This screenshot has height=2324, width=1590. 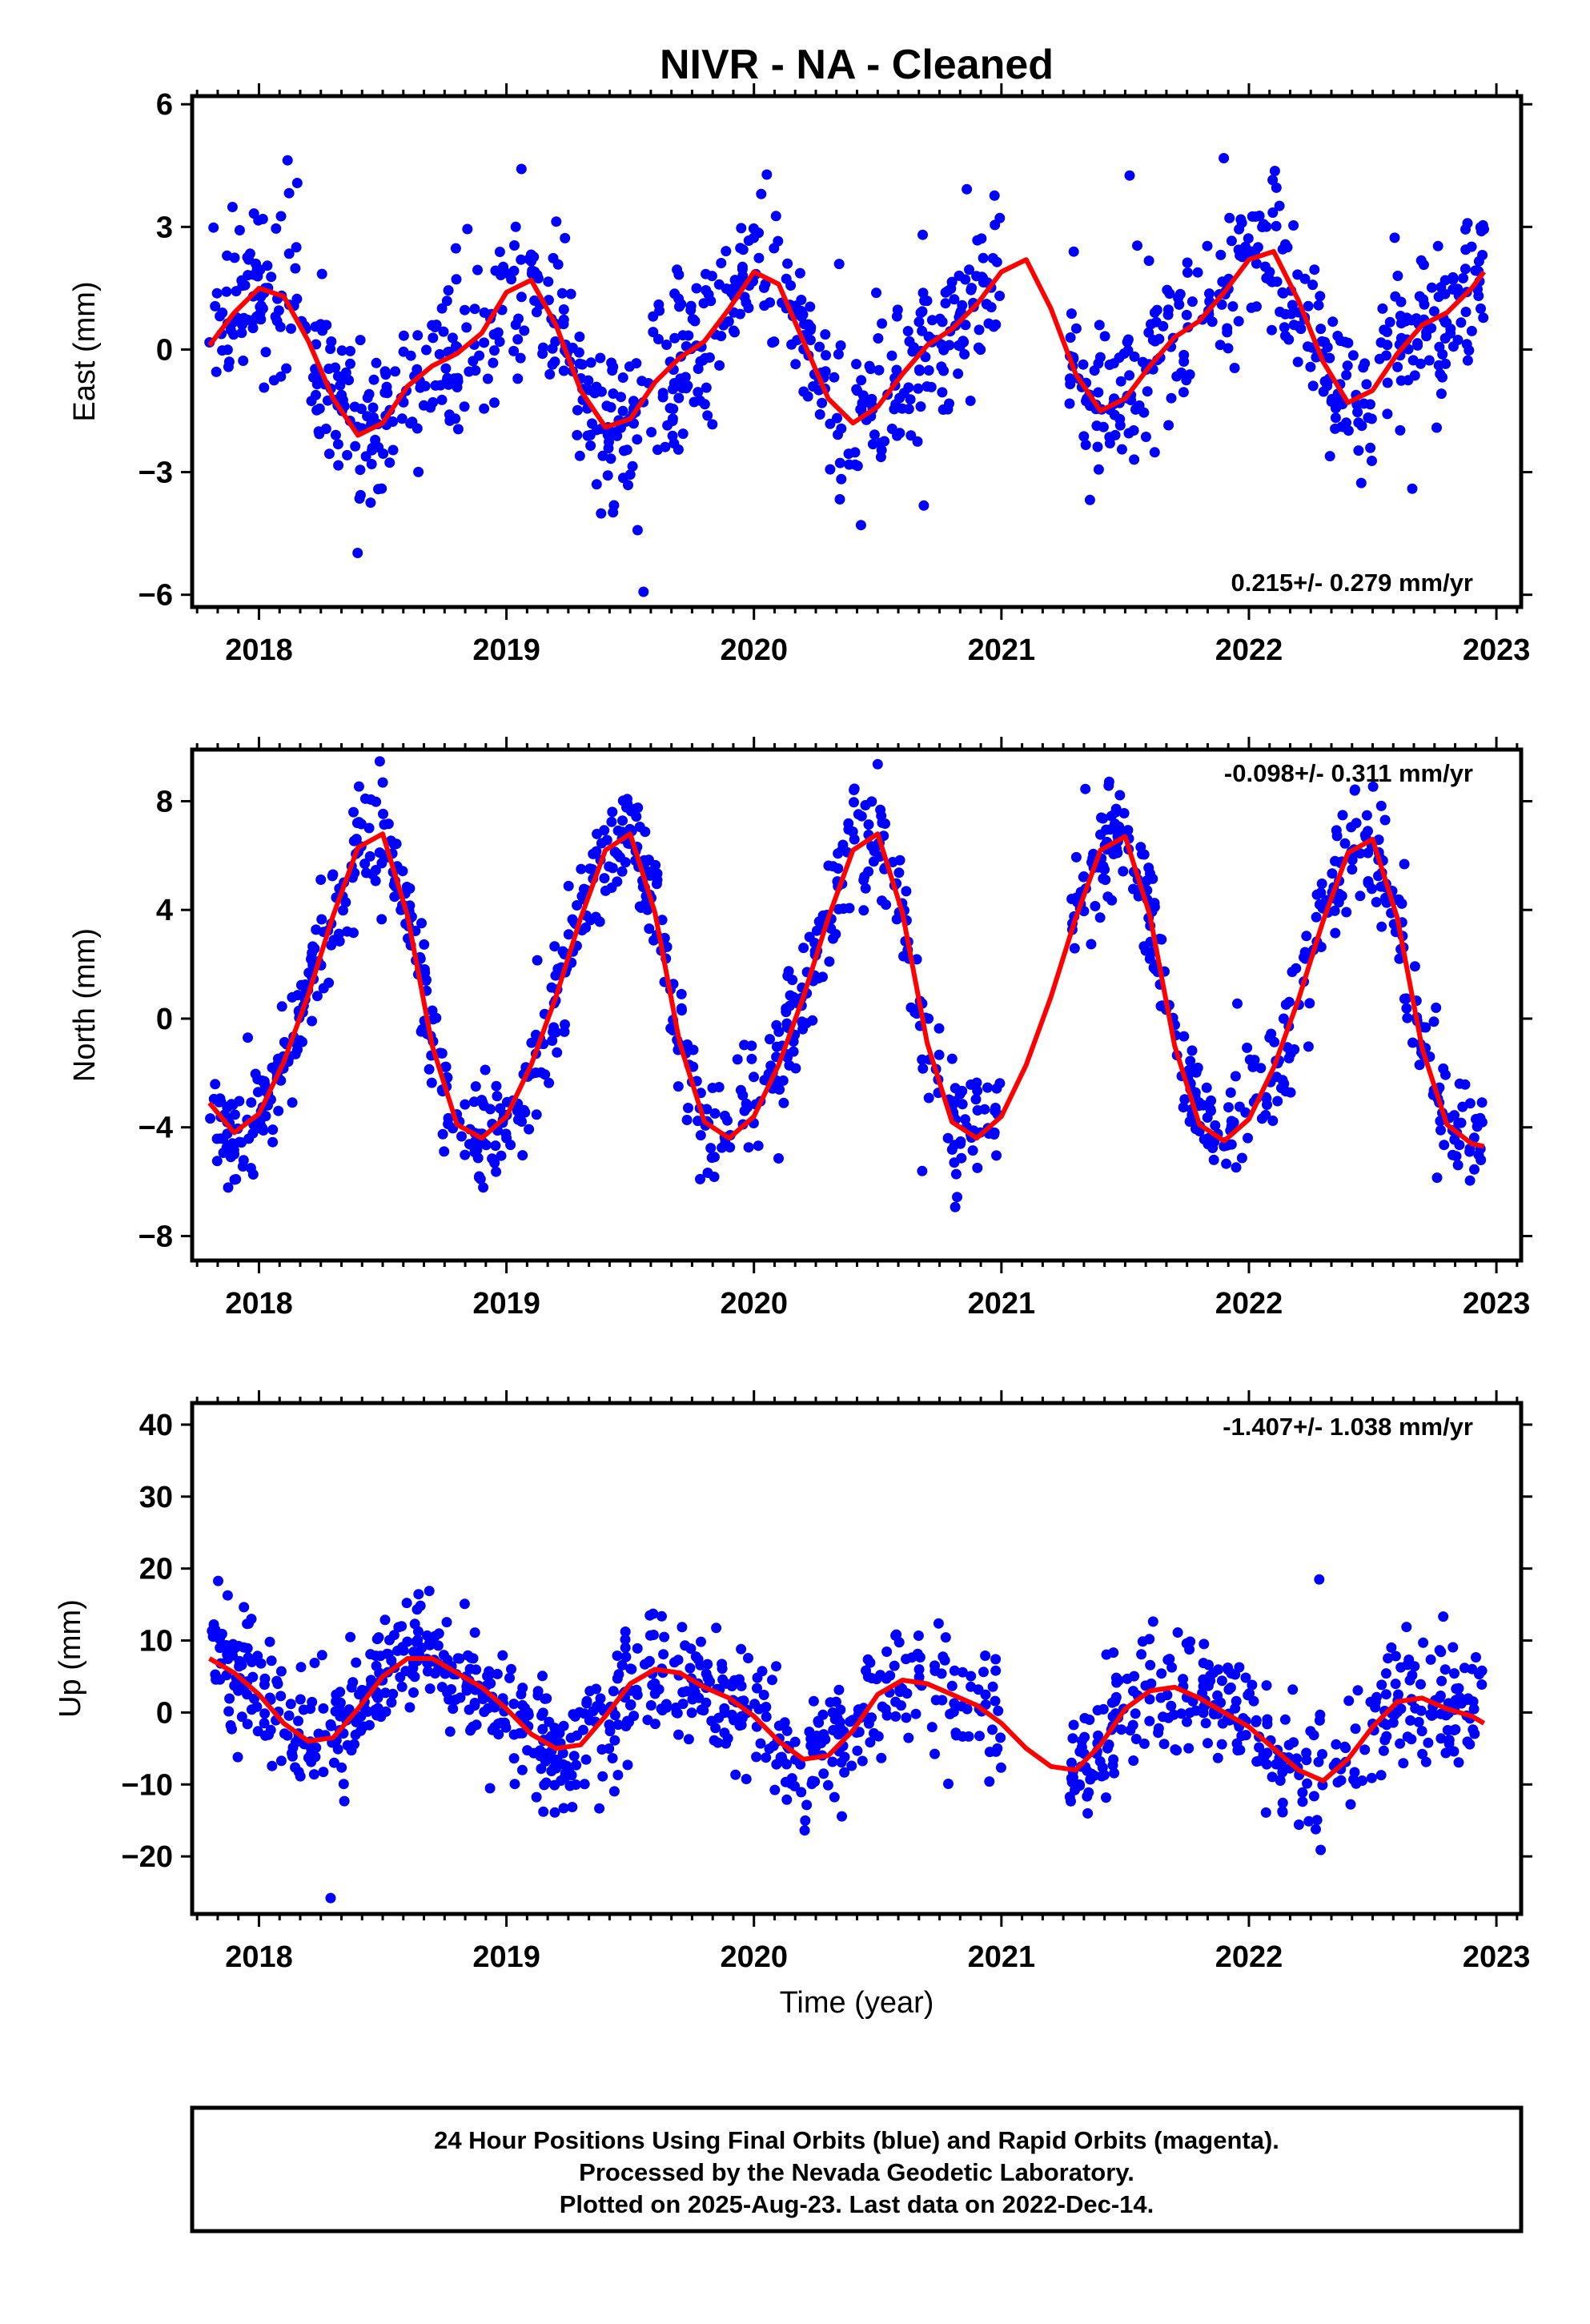 What do you see at coordinates (259, 650) in the screenshot?
I see `east-x-tick-label: 2018` at bounding box center [259, 650].